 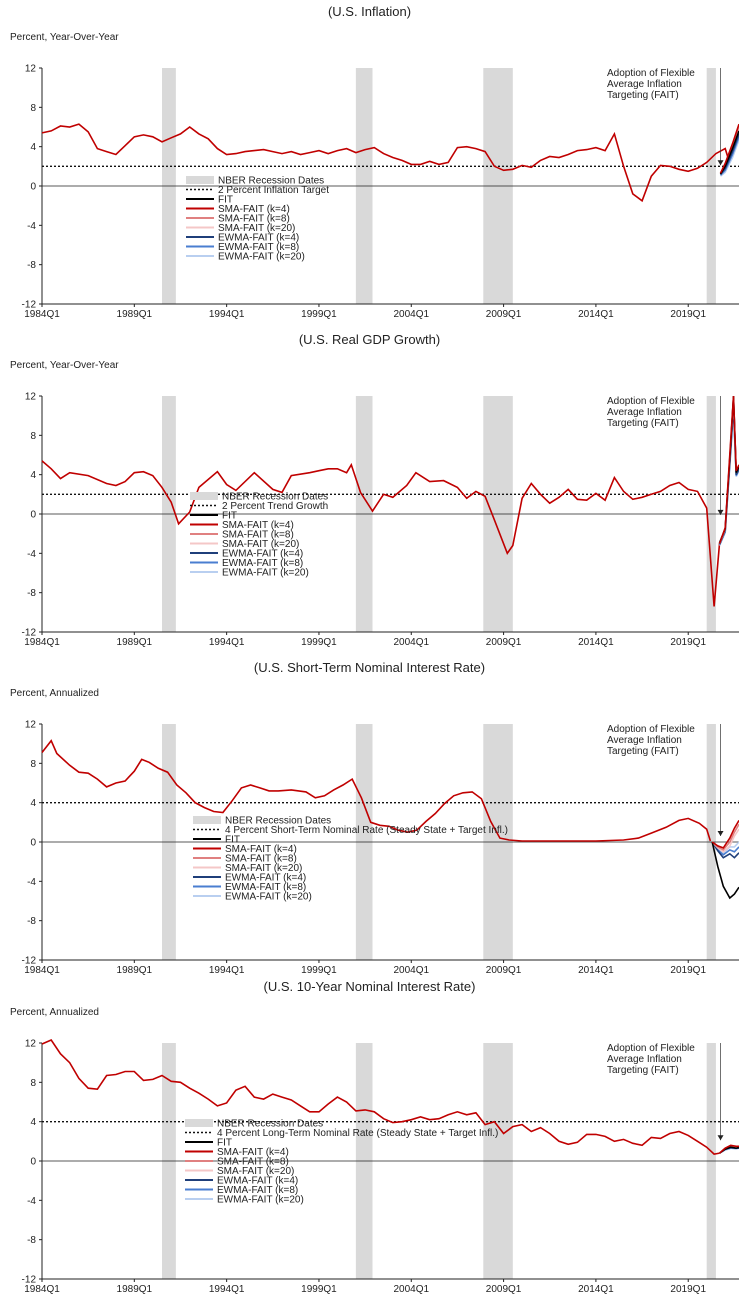 What do you see at coordinates (275, 506) in the screenshot?
I see `legend-label: 2 Percent Trend Growth` at bounding box center [275, 506].